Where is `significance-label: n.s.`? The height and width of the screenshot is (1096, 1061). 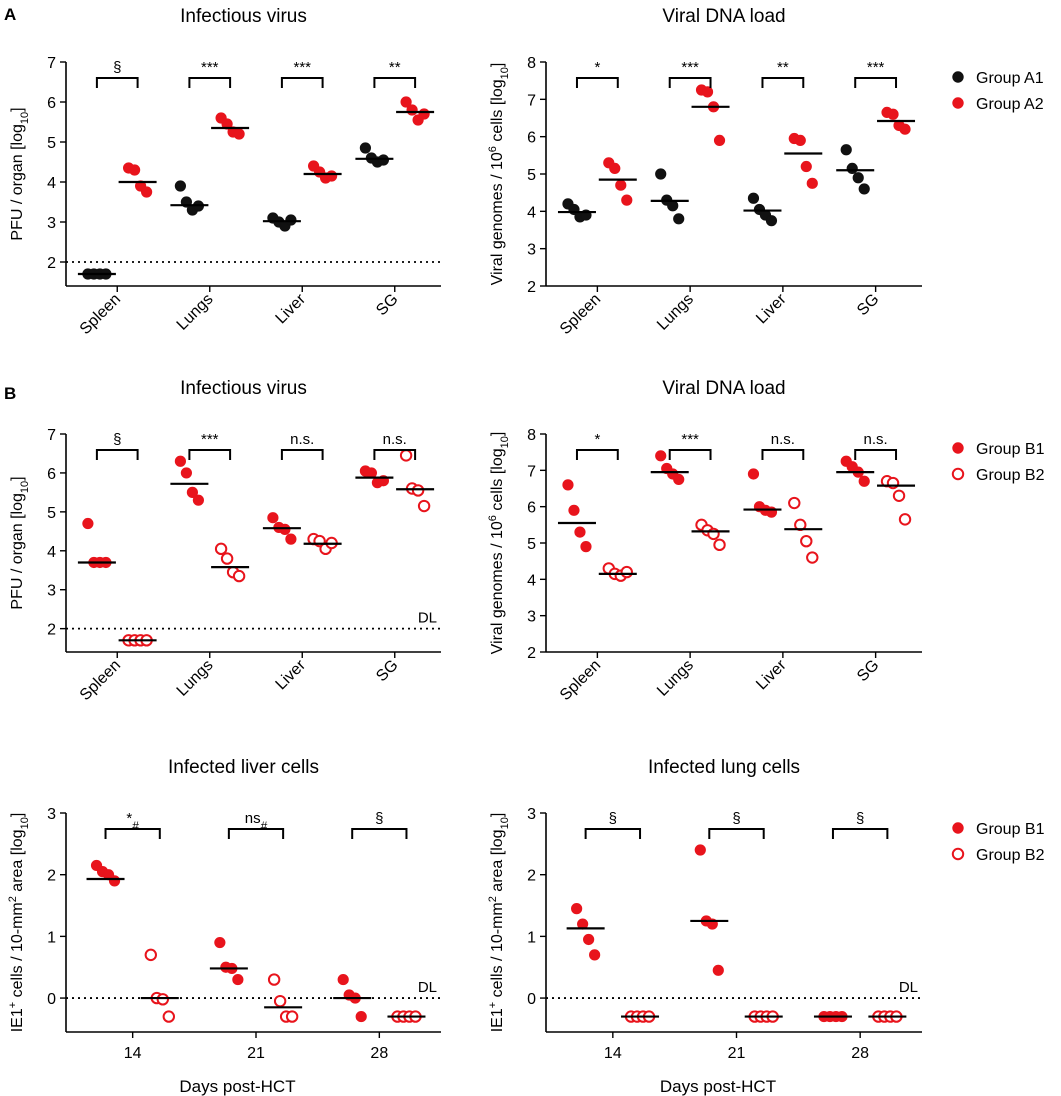
significance-label: n.s. is located at coordinates (395, 439).